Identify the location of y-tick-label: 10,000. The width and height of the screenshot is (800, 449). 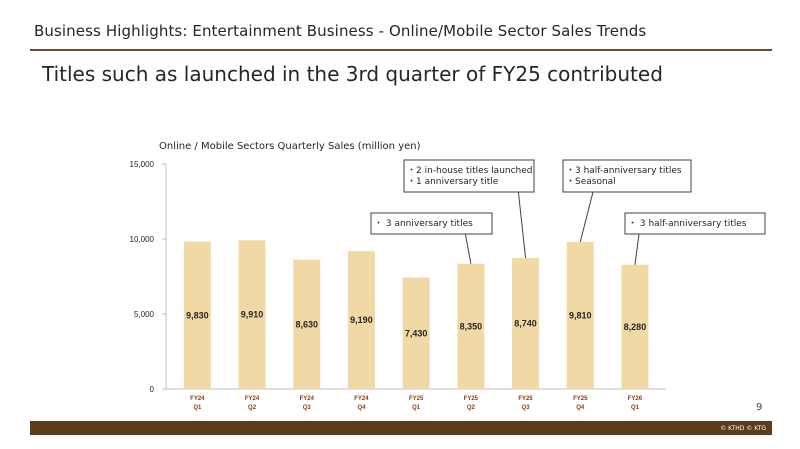
(142, 239).